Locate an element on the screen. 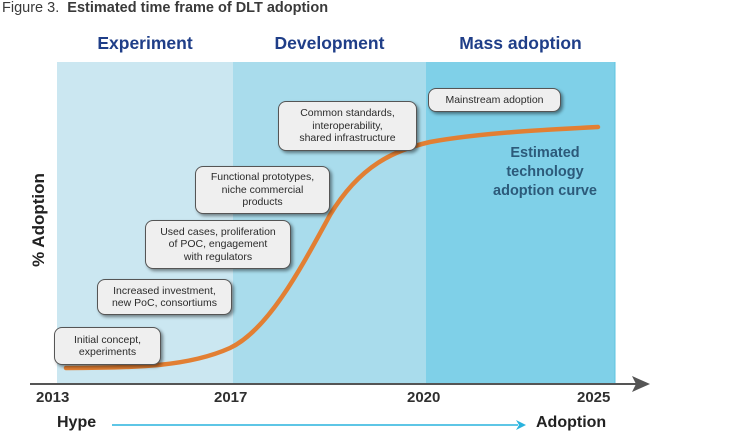 The image size is (730, 432). phase-label-experiment: Experiment is located at coordinates (145, 43).